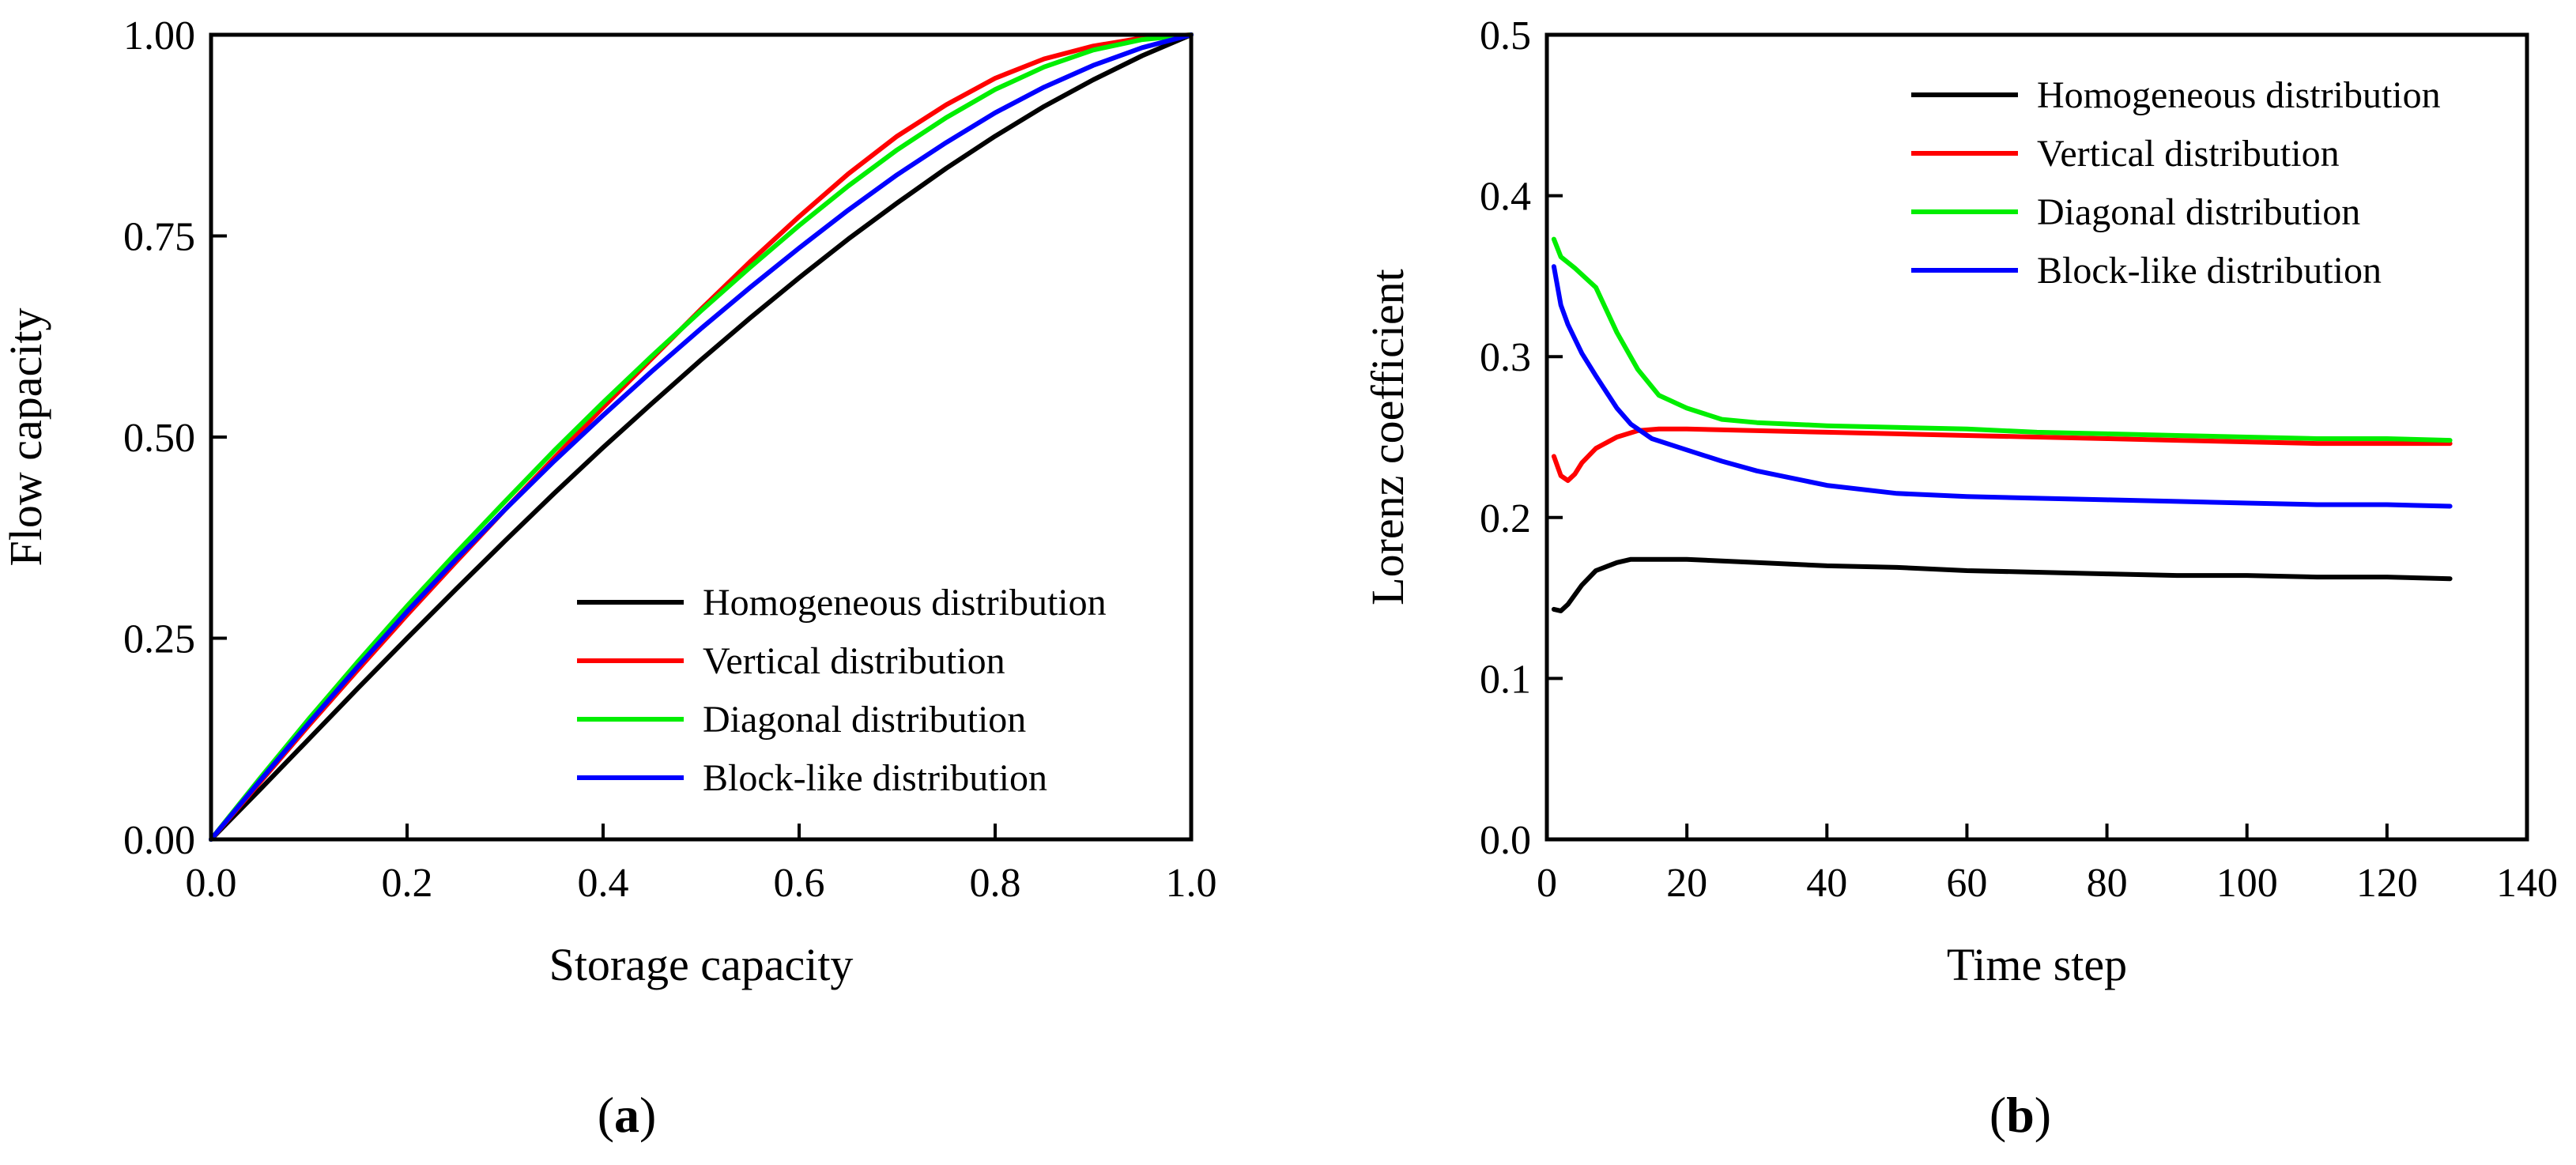 The width and height of the screenshot is (2576, 1165). What do you see at coordinates (1966, 883) in the screenshot?
I see `x-tick-label: 60` at bounding box center [1966, 883].